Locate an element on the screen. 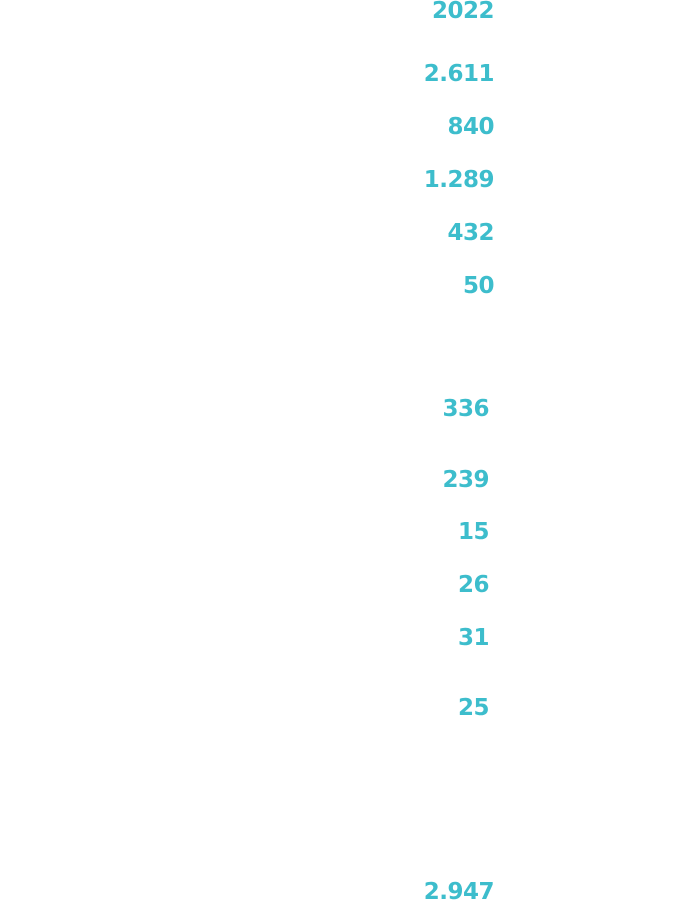  value-cell: 432 is located at coordinates (470, 233).